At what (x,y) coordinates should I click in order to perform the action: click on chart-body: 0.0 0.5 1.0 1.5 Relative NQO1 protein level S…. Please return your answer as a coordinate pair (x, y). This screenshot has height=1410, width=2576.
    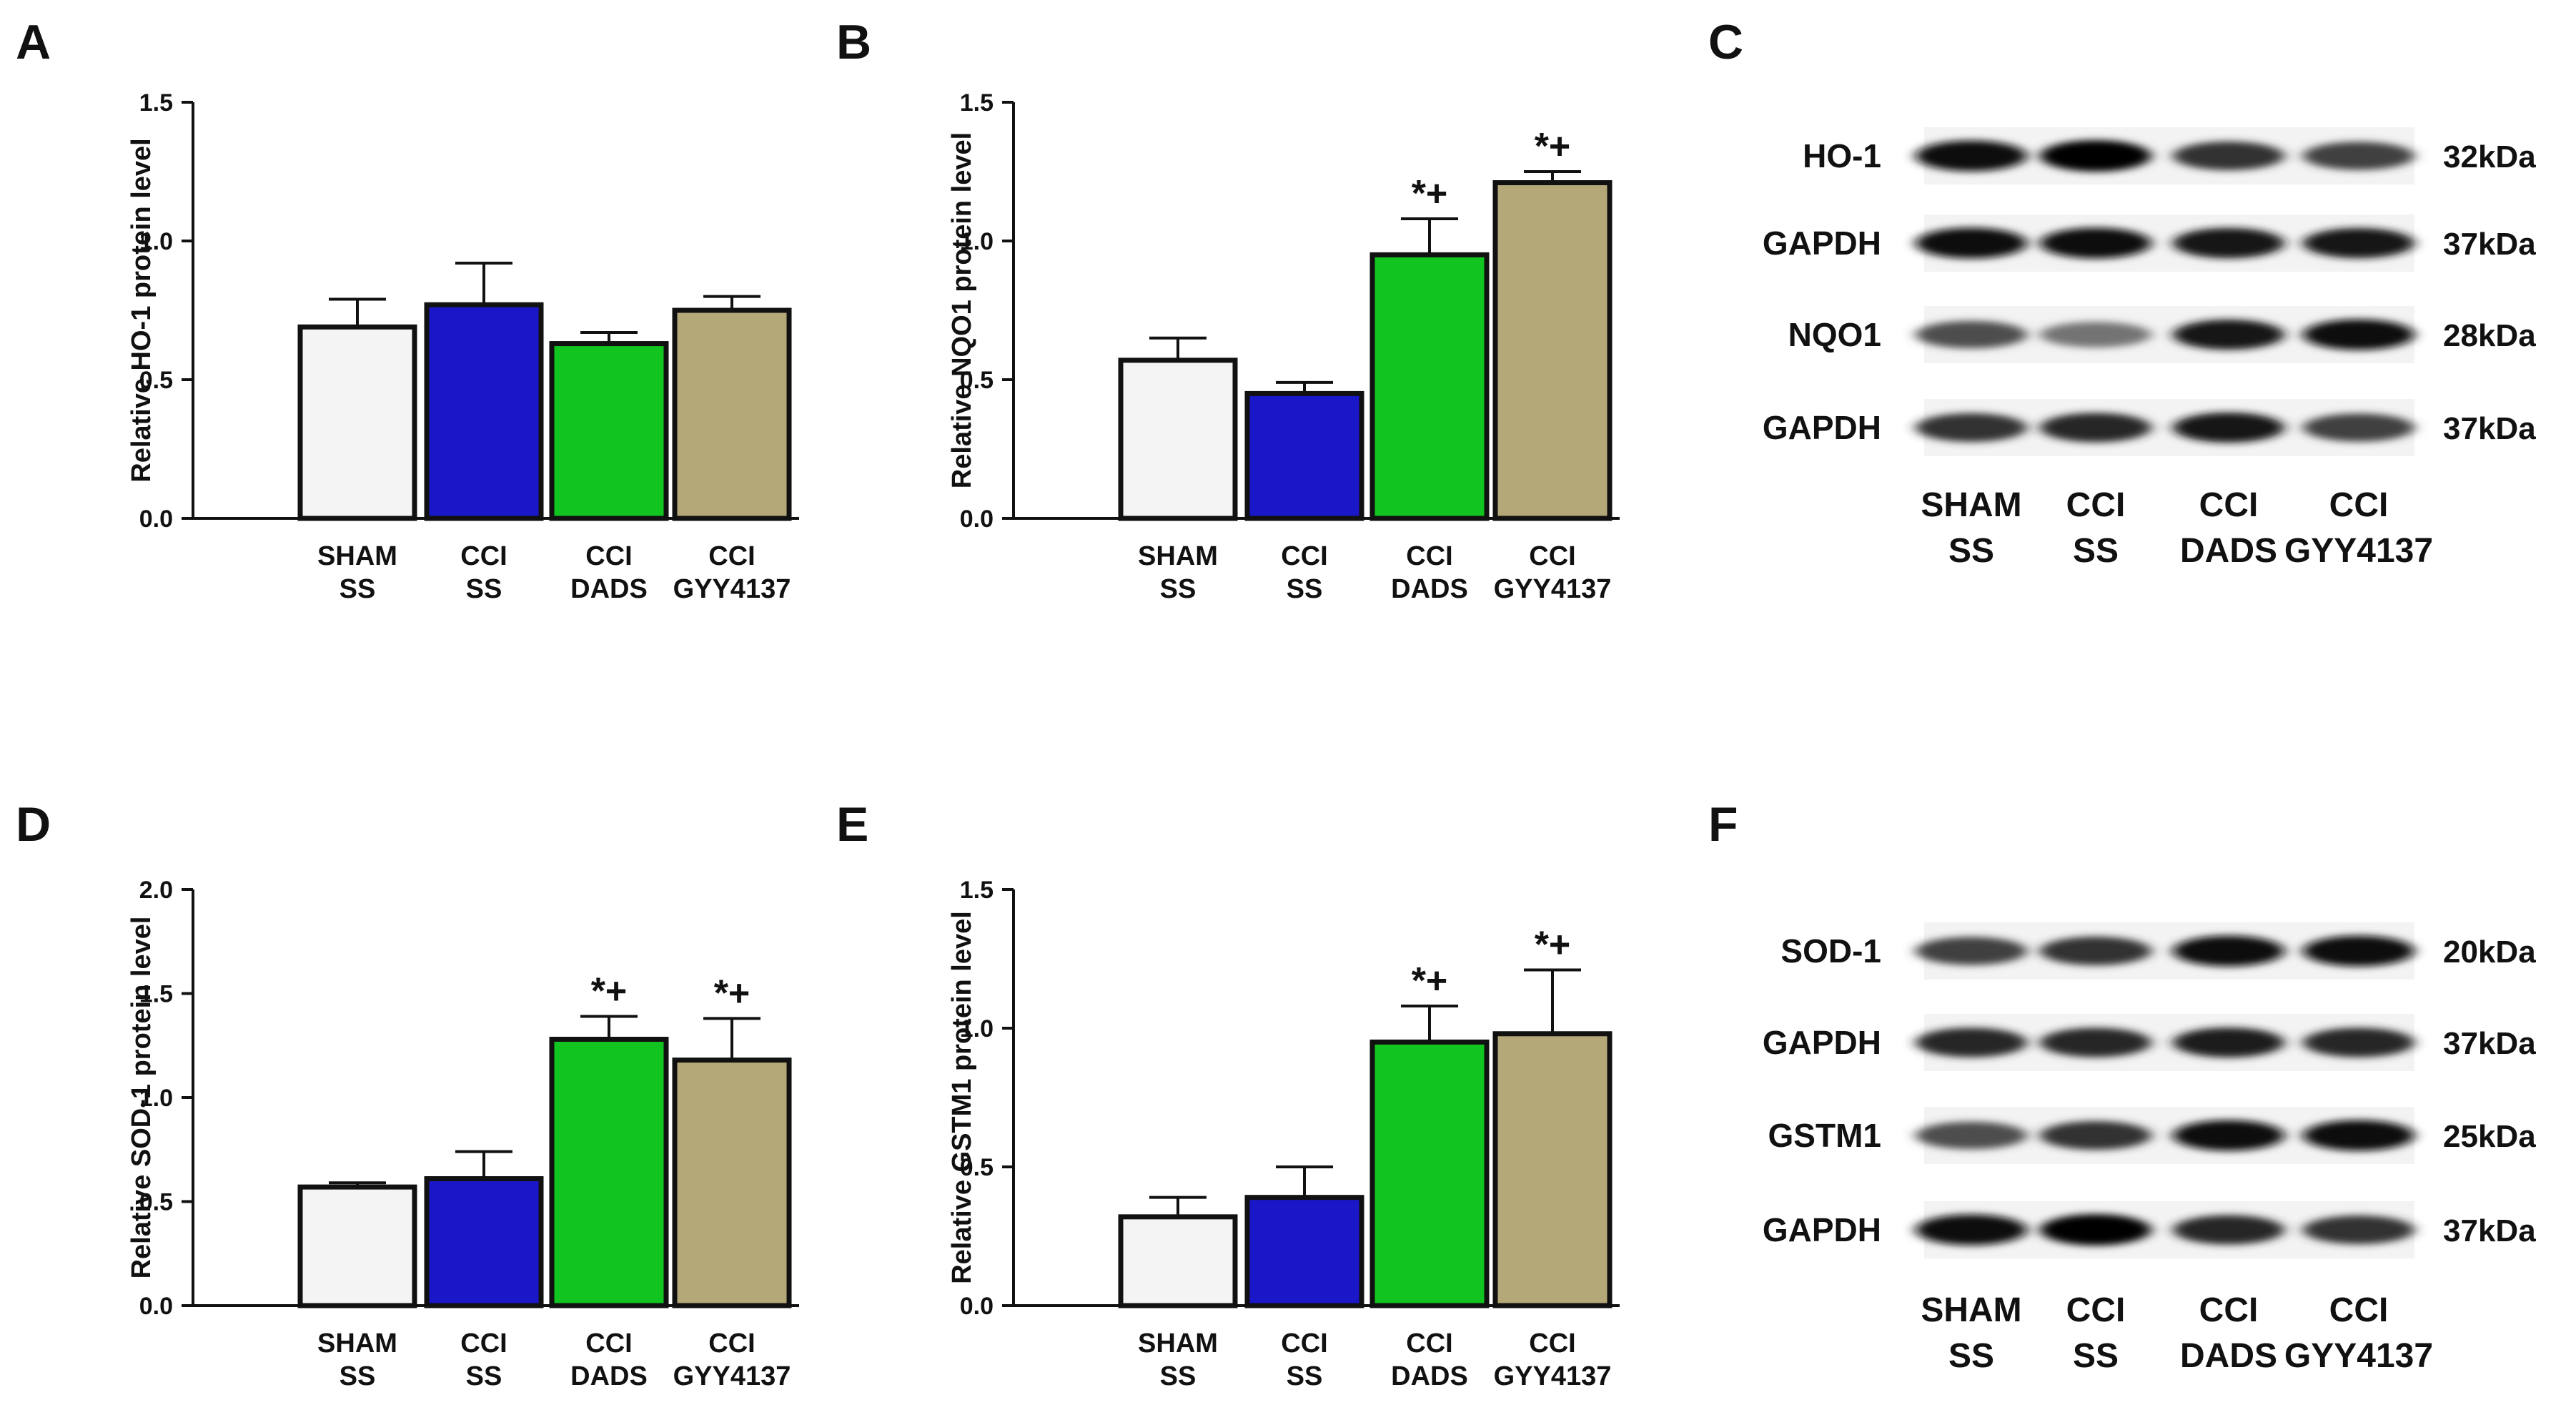
    Looking at the image, I should click on (1284, 347).